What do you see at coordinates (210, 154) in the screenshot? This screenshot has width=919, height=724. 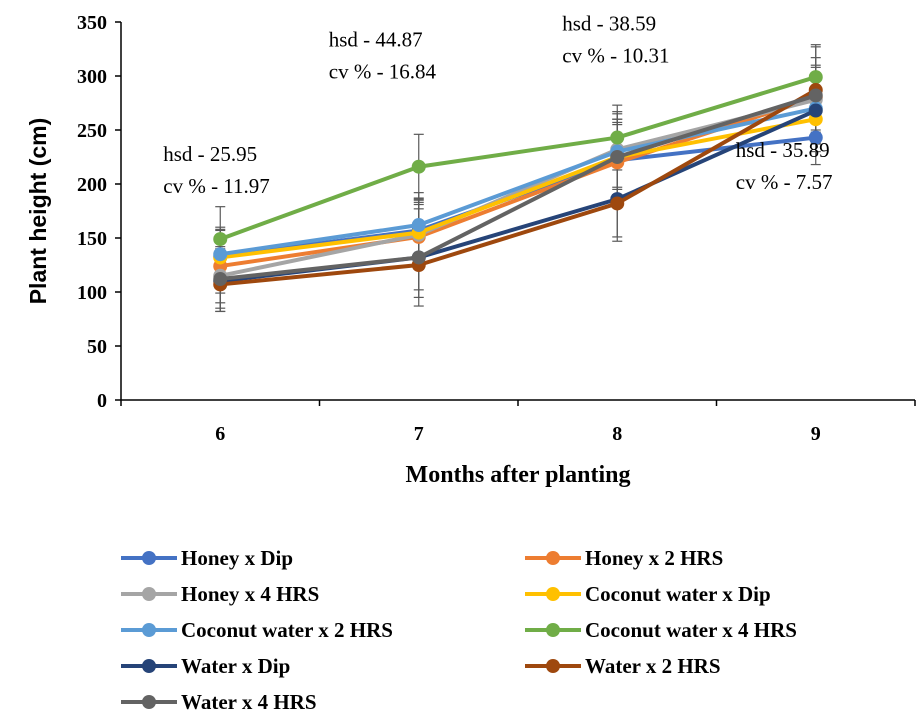 I see `hsd-cv-annotation: hsd - 25.95` at bounding box center [210, 154].